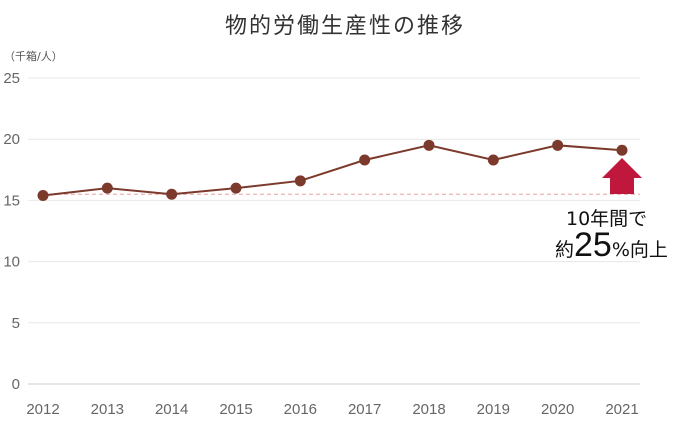  What do you see at coordinates (33, 56) in the screenshot?
I see `y-axis-unit-label: （千箱/人）` at bounding box center [33, 56].